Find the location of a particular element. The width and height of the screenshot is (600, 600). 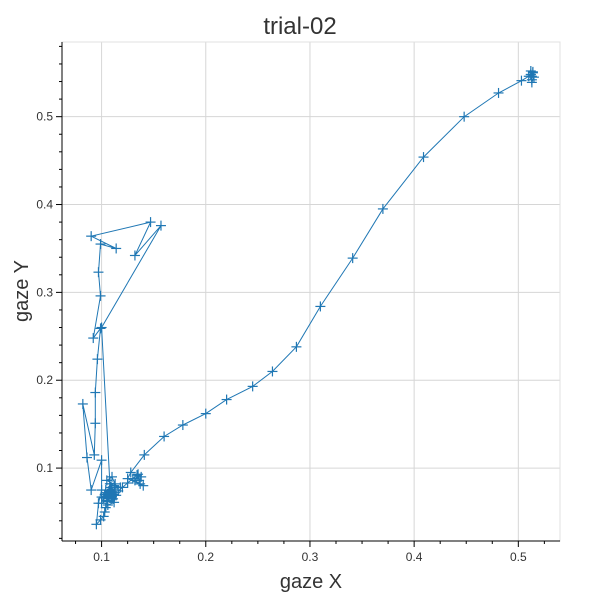

x-tick-label: 0.3 is located at coordinates (310, 557).